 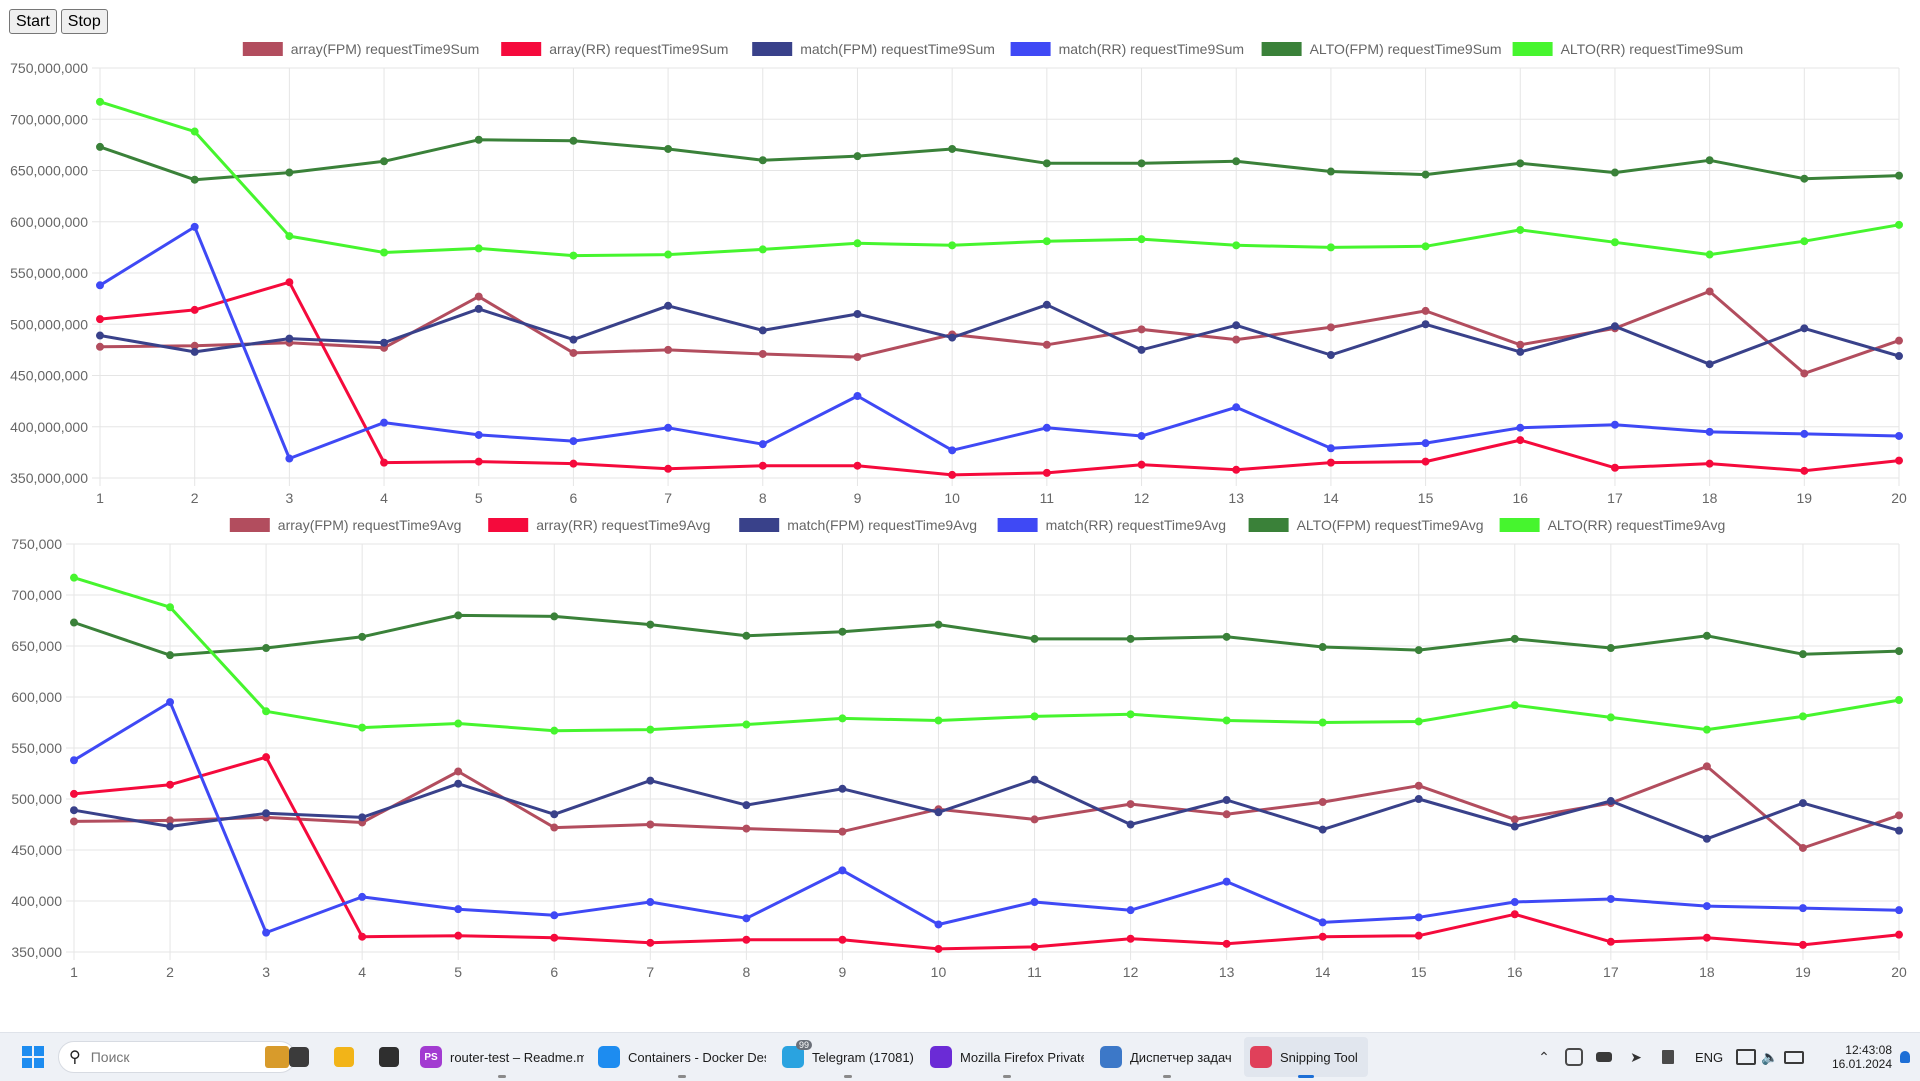 What do you see at coordinates (1794, 1057) in the screenshot?
I see `battery-icon` at bounding box center [1794, 1057].